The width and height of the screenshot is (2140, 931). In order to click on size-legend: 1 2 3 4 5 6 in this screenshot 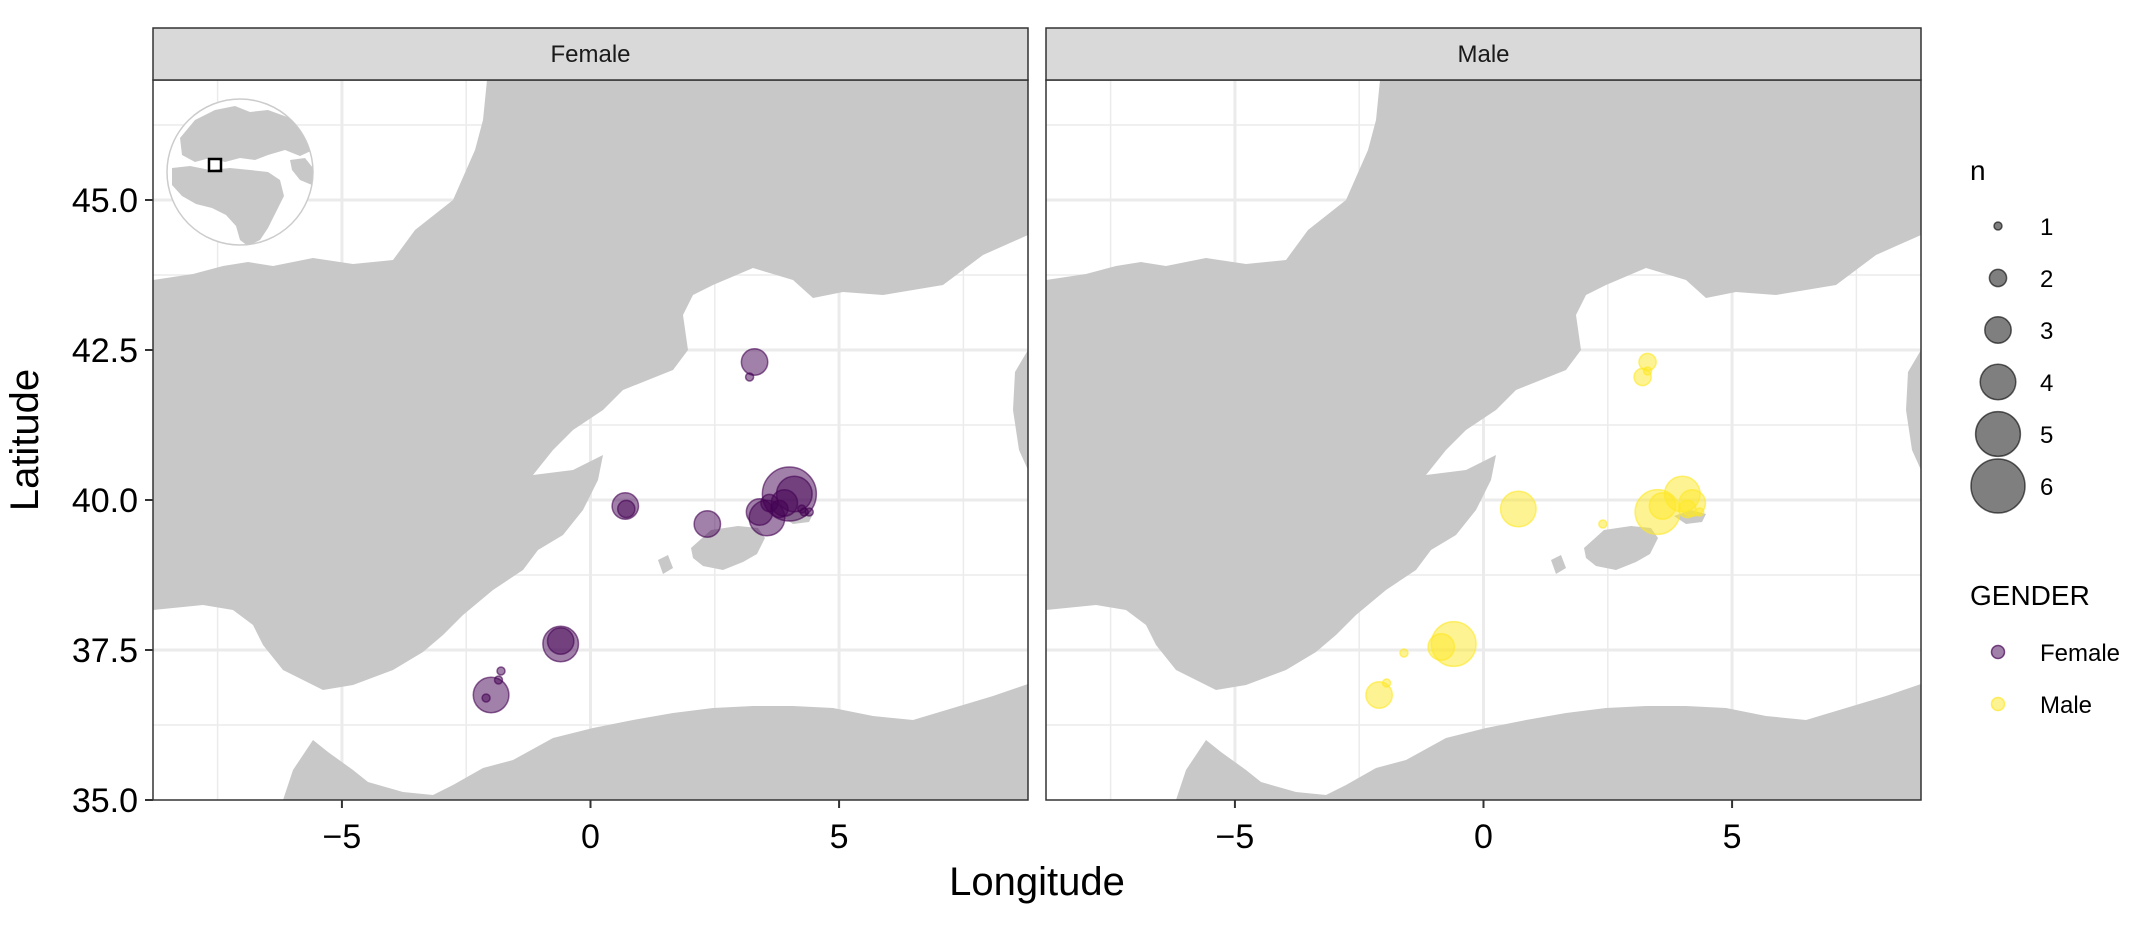, I will do `click(2011, 364)`.